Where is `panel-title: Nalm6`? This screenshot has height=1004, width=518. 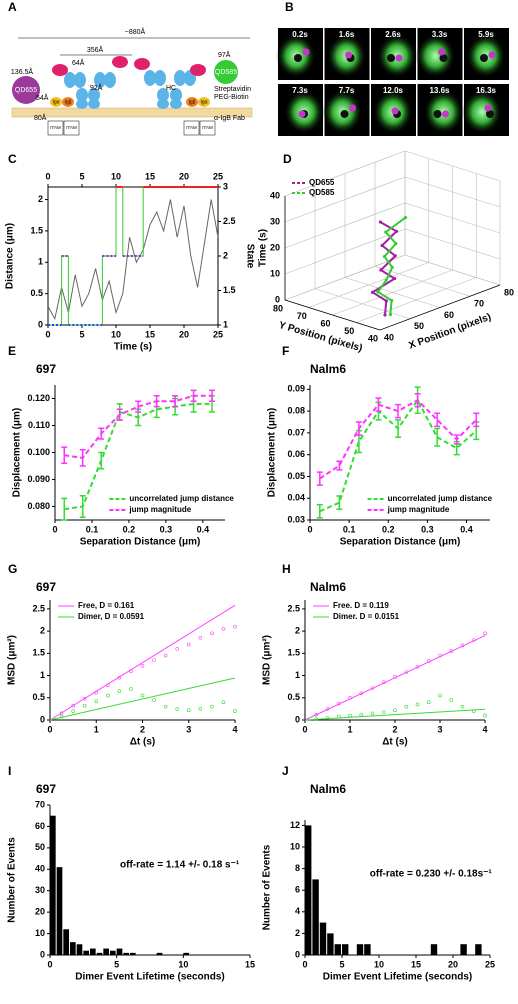
panel-title: Nalm6 is located at coordinates (328, 369).